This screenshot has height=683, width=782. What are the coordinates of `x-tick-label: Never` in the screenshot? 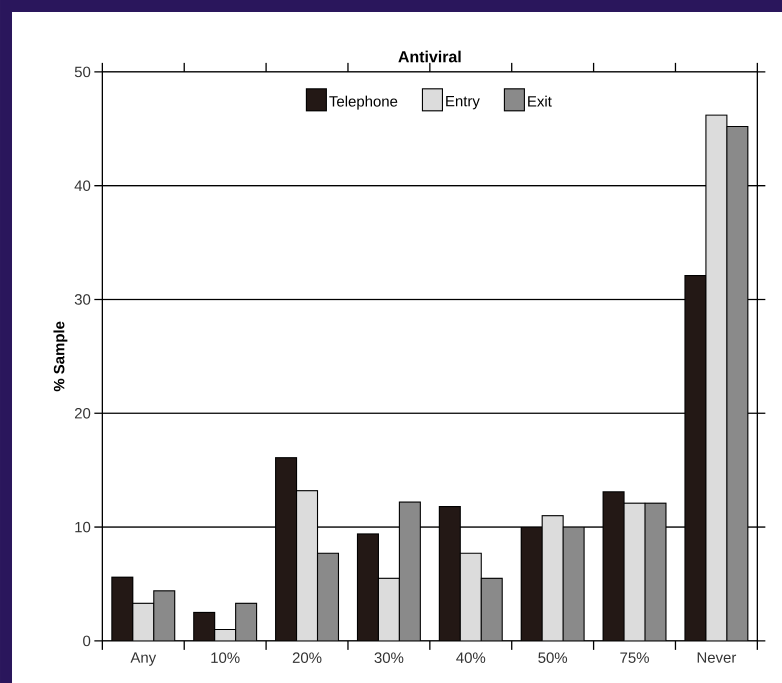 It's located at (717, 657).